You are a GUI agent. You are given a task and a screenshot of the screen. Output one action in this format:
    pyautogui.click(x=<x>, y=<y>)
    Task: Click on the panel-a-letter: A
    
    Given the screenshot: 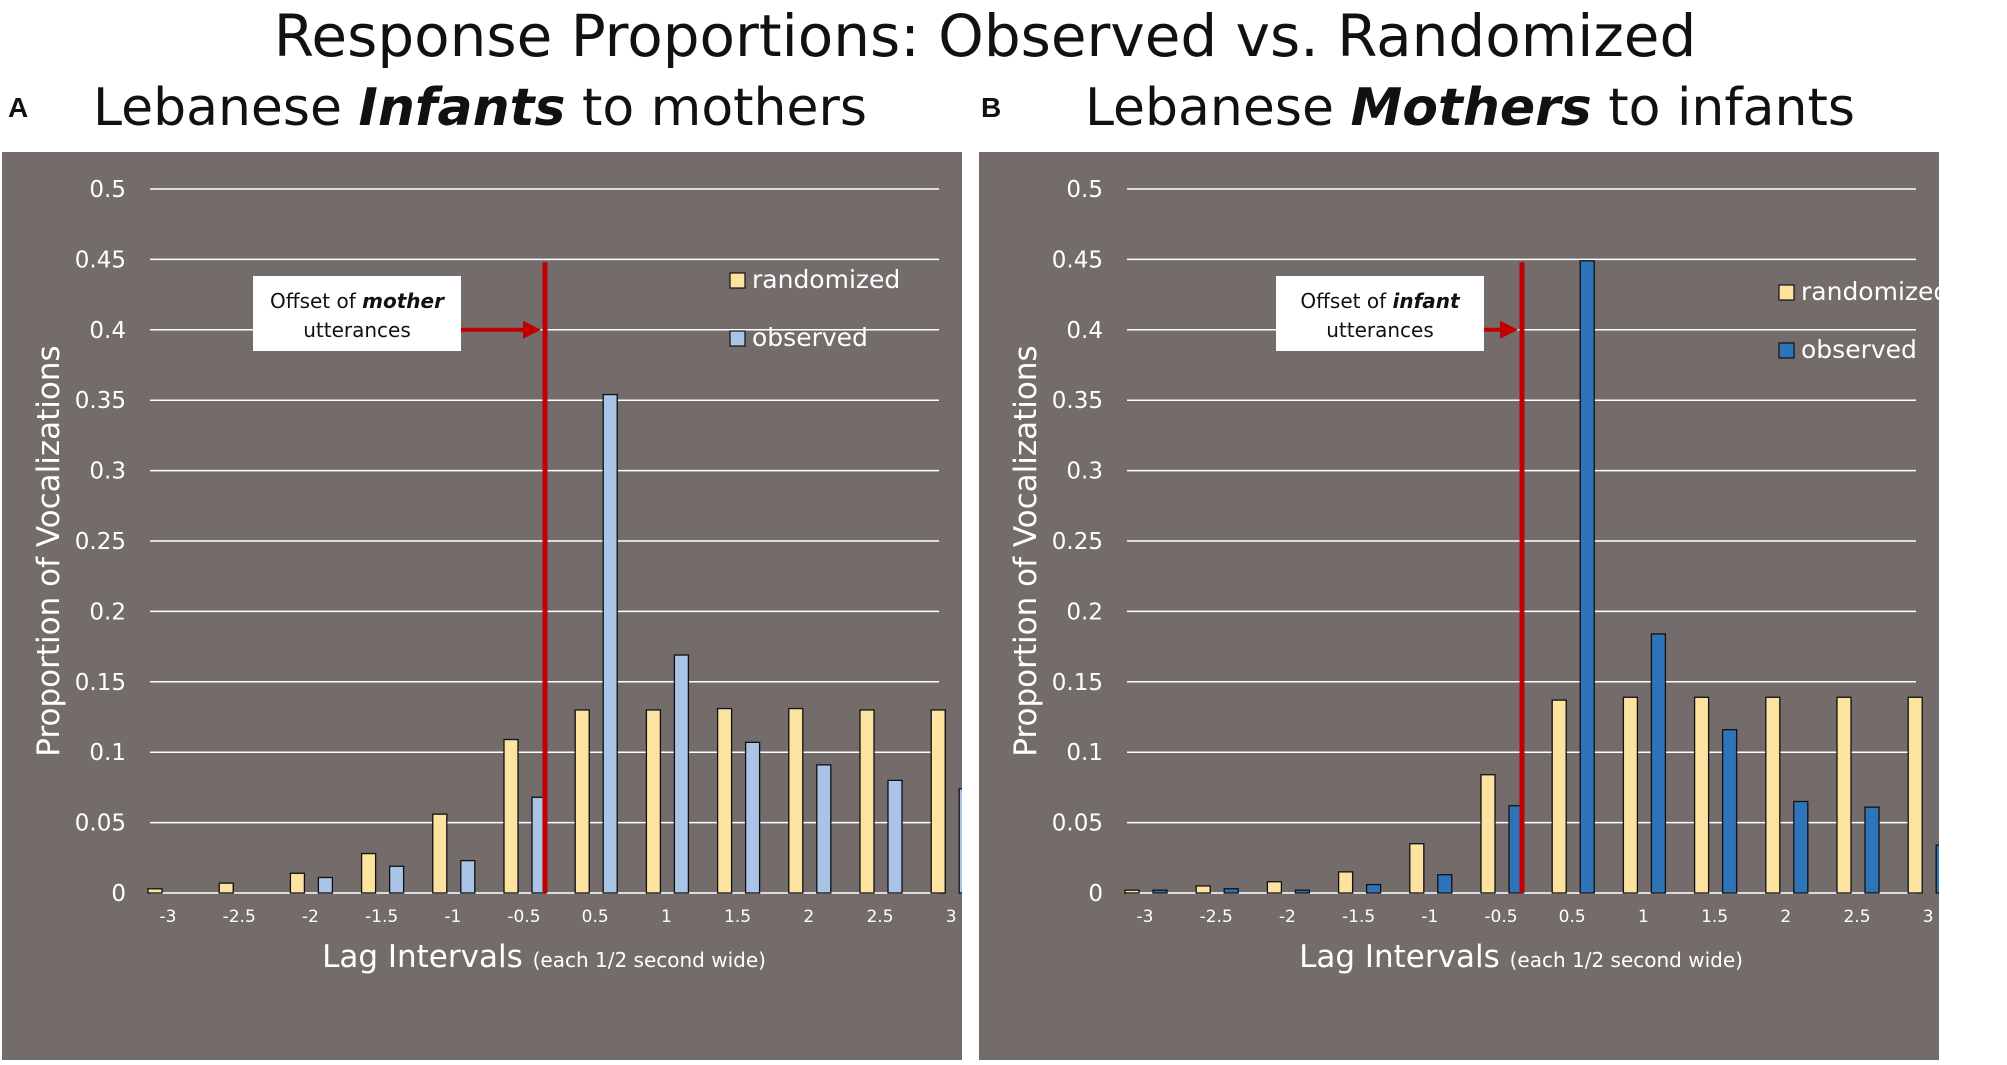 What is the action you would take?
    pyautogui.click(x=18, y=107)
    